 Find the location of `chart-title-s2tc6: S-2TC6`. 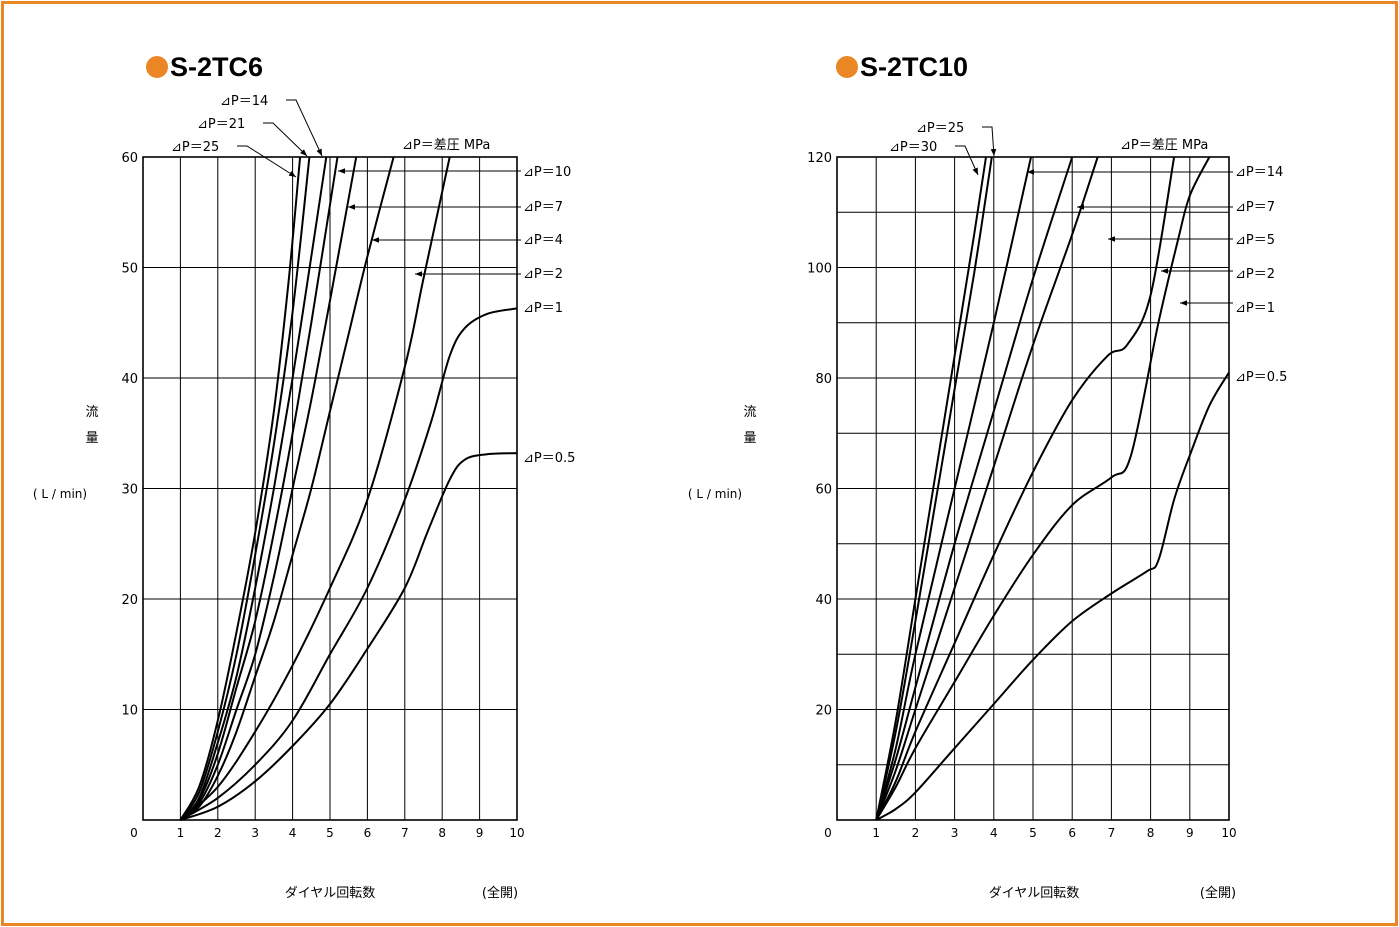

chart-title-s2tc6: S-2TC6 is located at coordinates (204, 67).